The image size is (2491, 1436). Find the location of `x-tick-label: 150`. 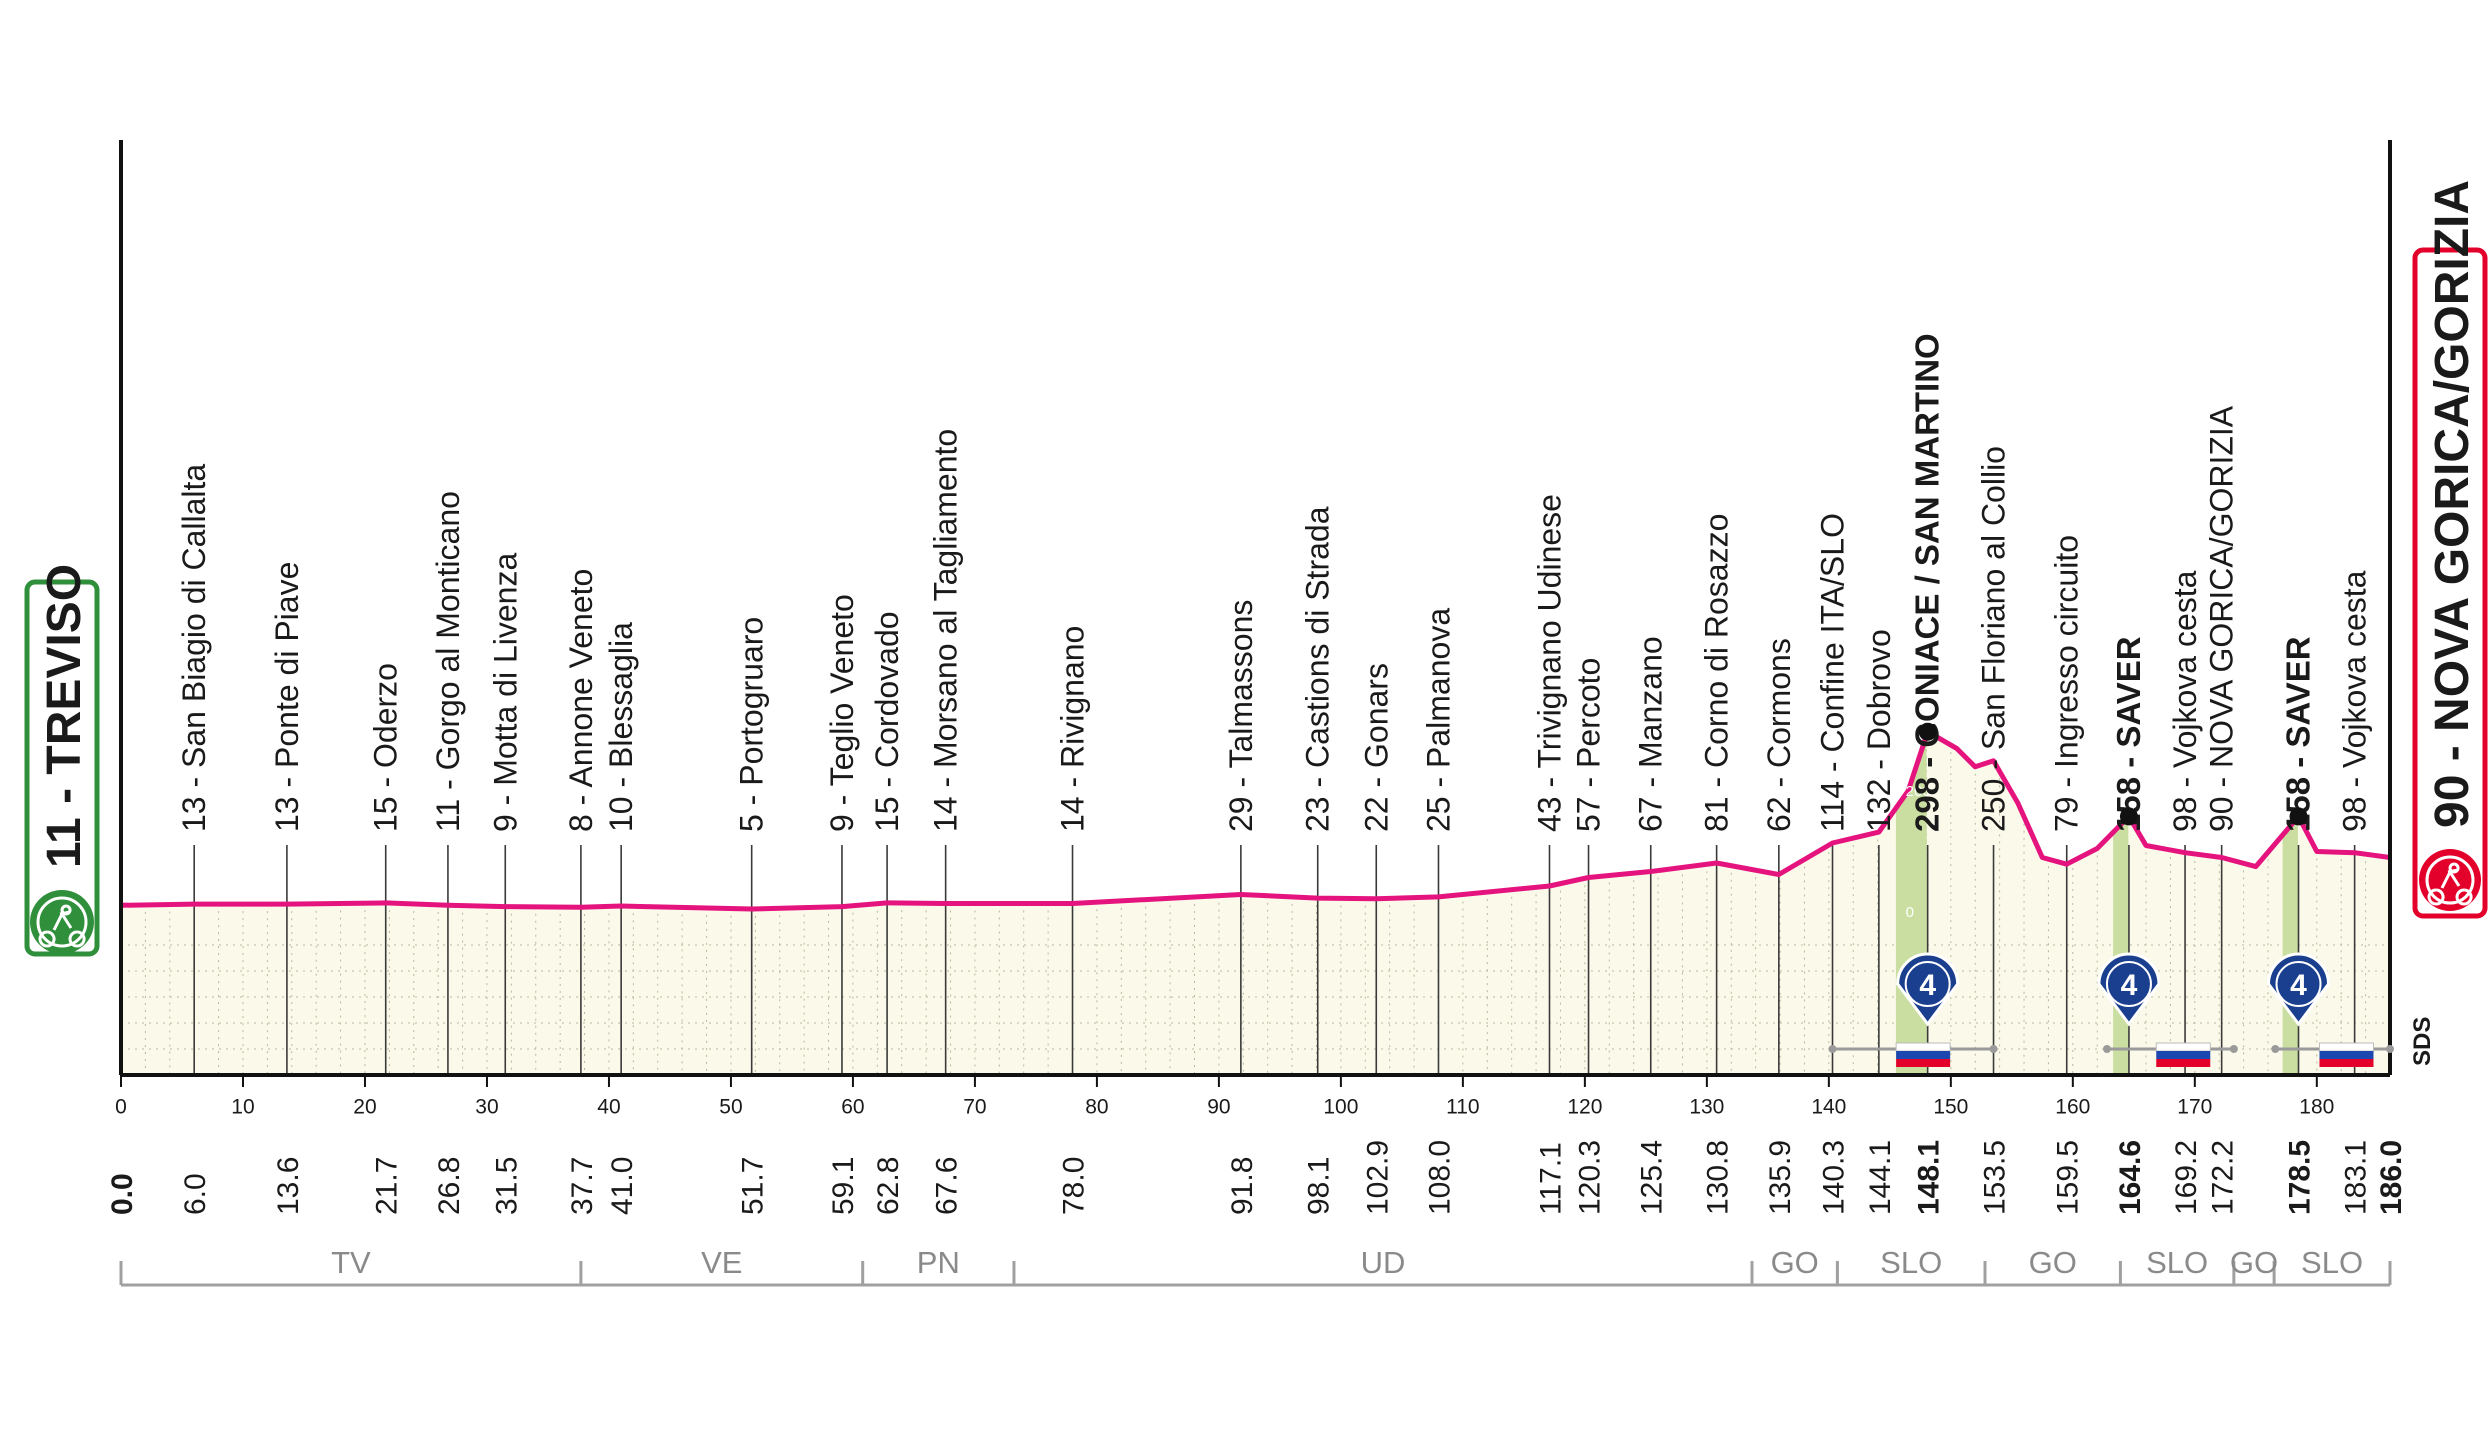

x-tick-label: 150 is located at coordinates (1950, 1106).